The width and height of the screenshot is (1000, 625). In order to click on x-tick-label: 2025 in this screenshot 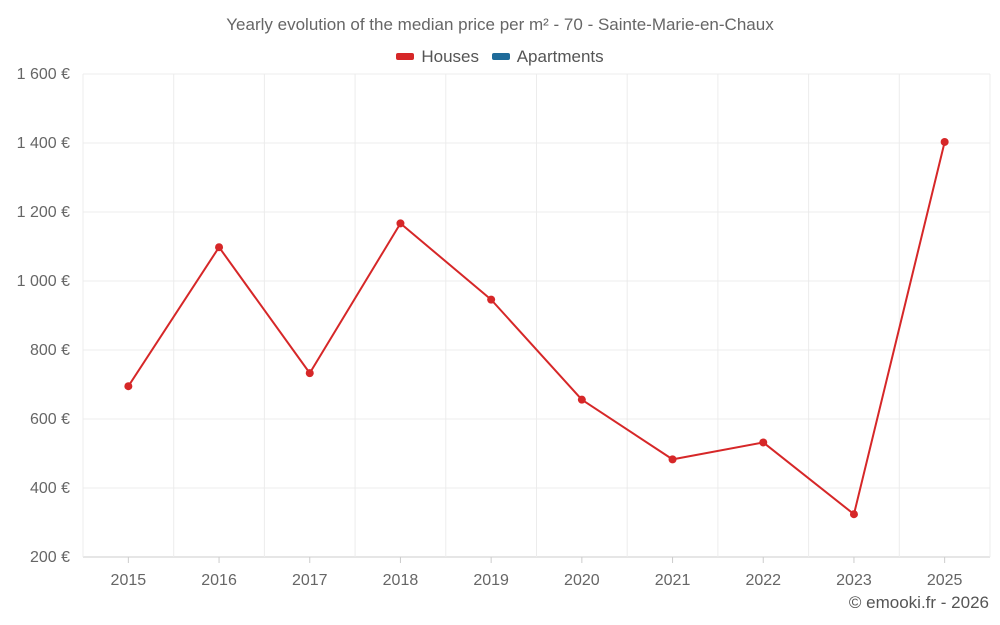, I will do `click(945, 580)`.